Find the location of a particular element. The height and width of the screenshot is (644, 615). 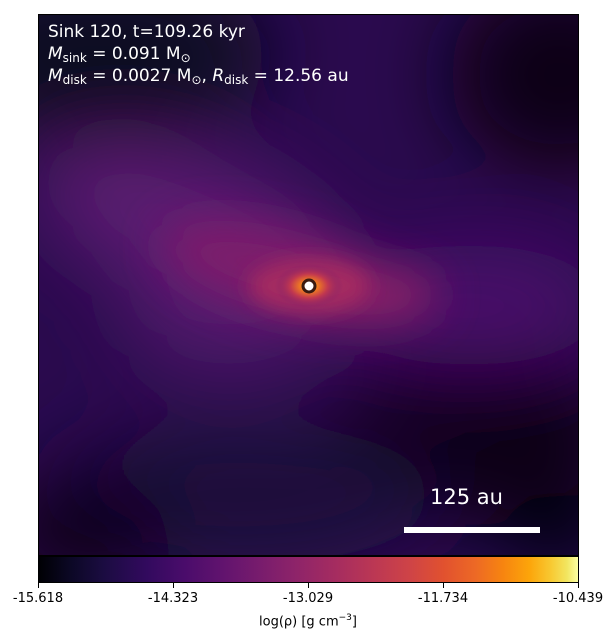

colorbar-tick-label: -15.618 is located at coordinates (38, 598).